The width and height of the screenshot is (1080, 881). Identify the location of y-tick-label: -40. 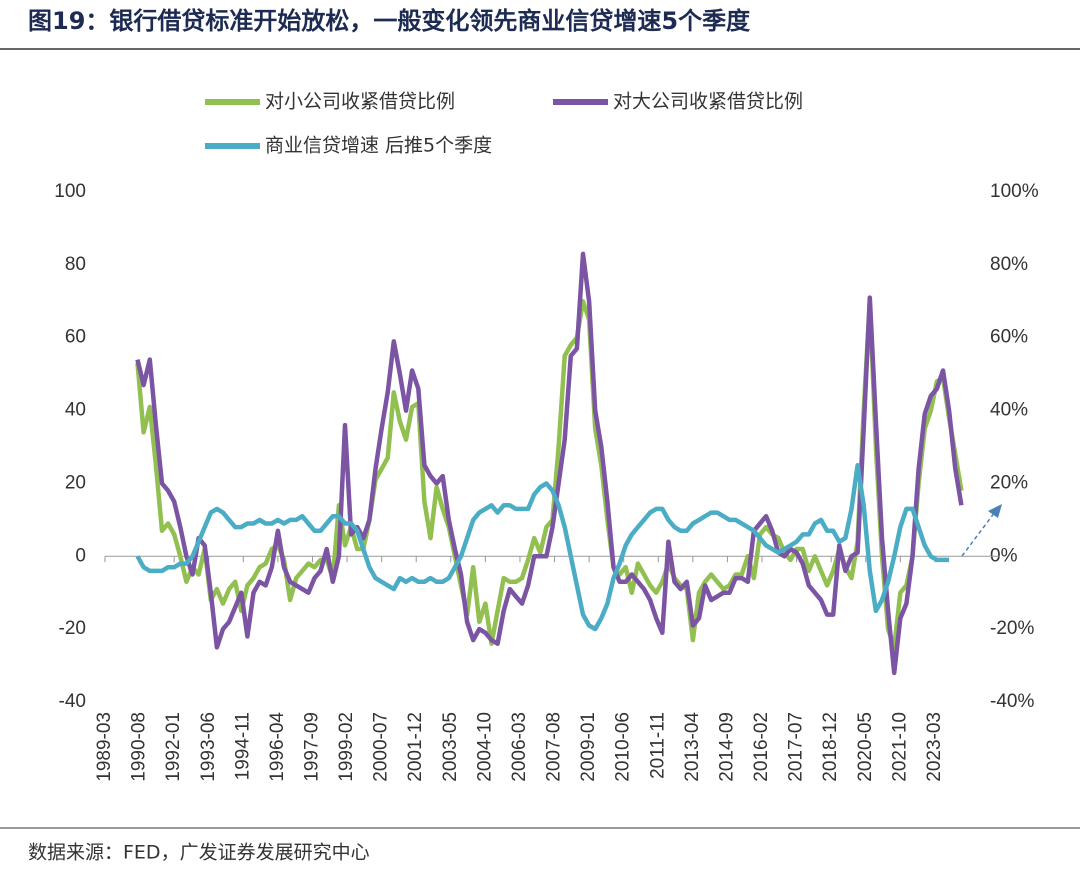
(72, 701).